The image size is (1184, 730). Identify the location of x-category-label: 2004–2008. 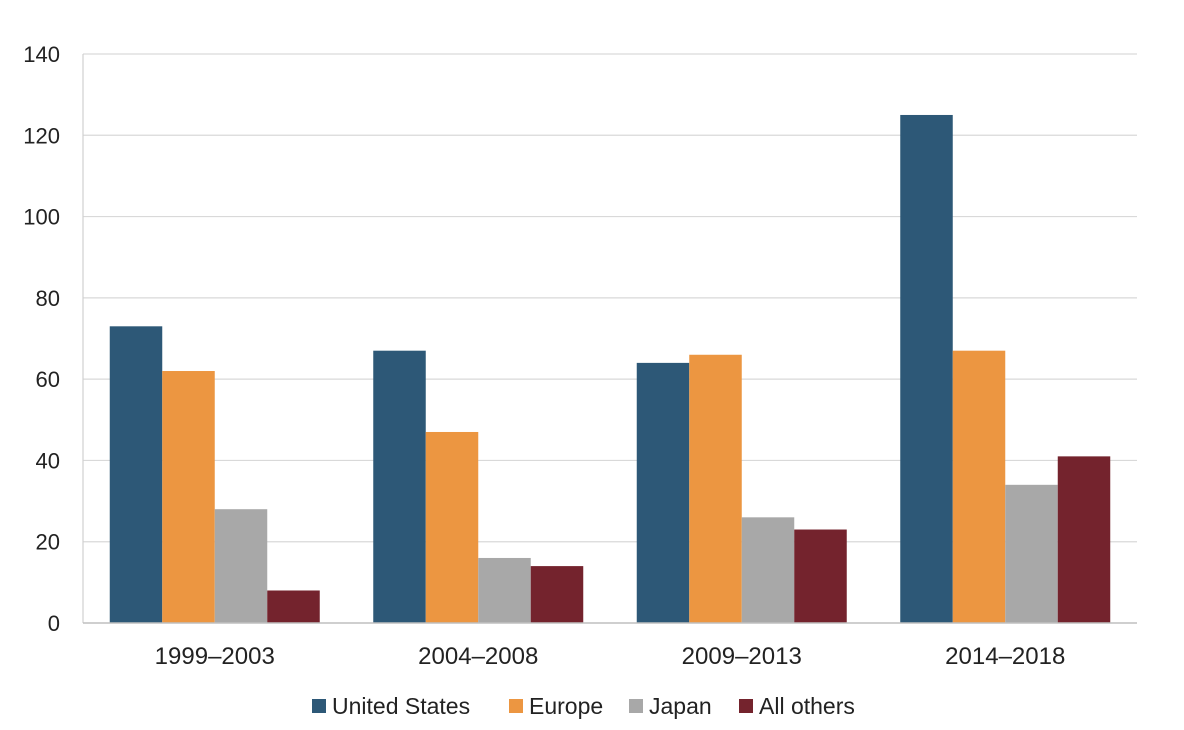
(478, 656).